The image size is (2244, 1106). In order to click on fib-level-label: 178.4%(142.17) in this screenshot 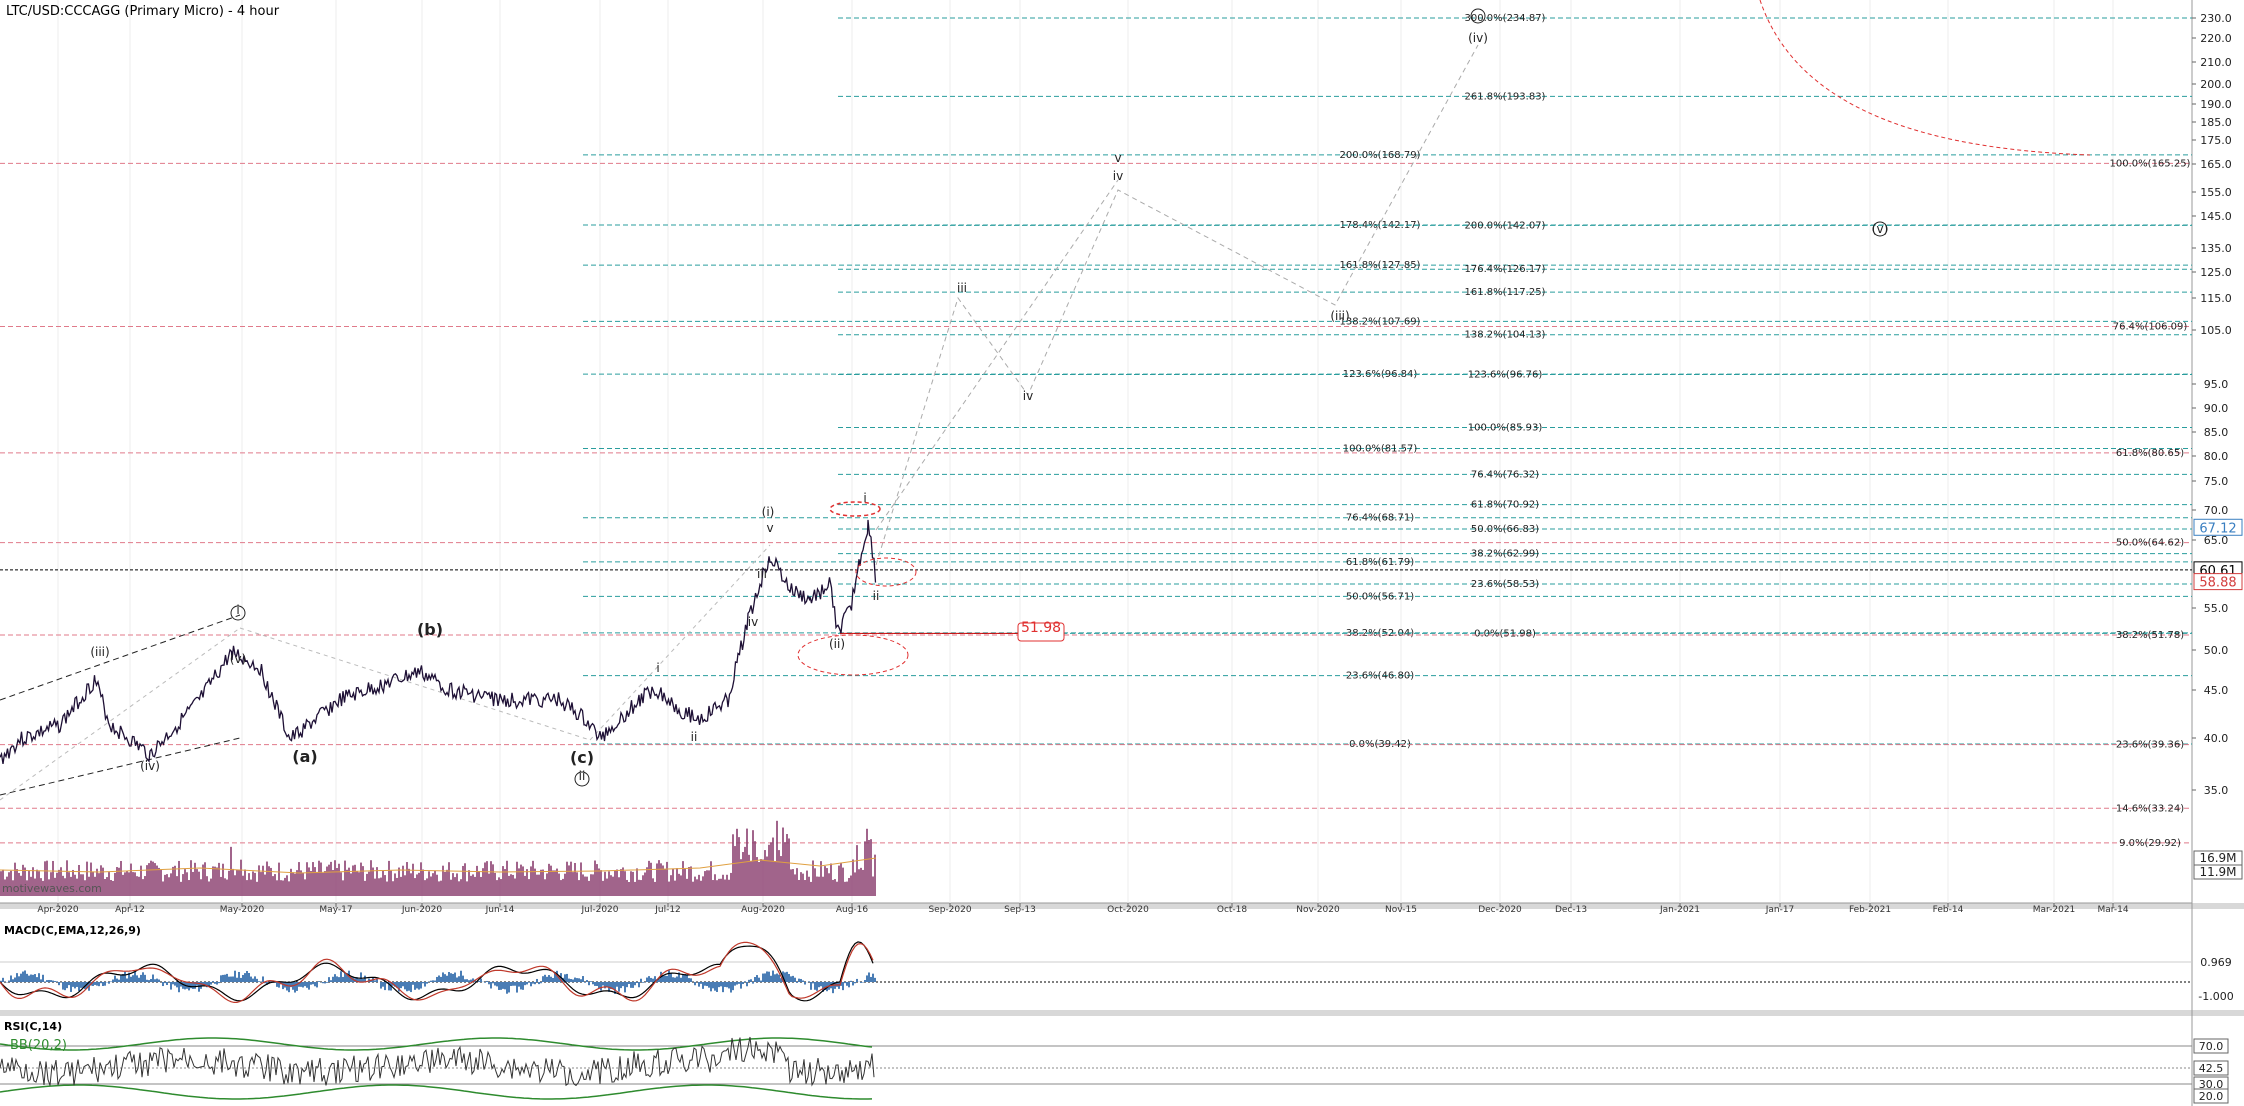, I will do `click(1380, 225)`.